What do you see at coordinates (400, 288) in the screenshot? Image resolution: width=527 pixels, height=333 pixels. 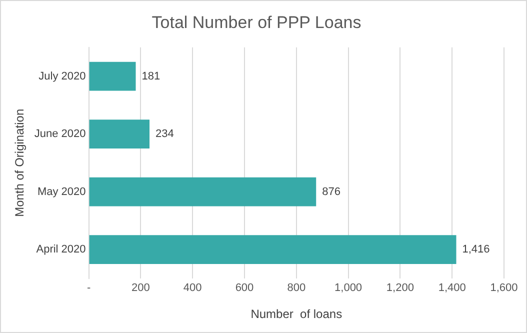 I see `x-tick-label: 1,200` at bounding box center [400, 288].